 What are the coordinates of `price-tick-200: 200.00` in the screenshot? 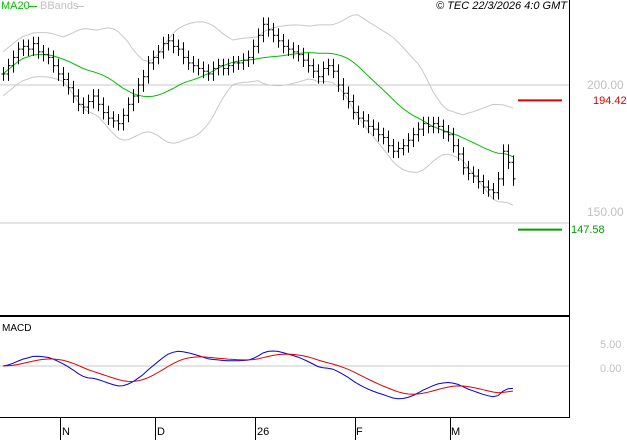 It's located at (605, 85).